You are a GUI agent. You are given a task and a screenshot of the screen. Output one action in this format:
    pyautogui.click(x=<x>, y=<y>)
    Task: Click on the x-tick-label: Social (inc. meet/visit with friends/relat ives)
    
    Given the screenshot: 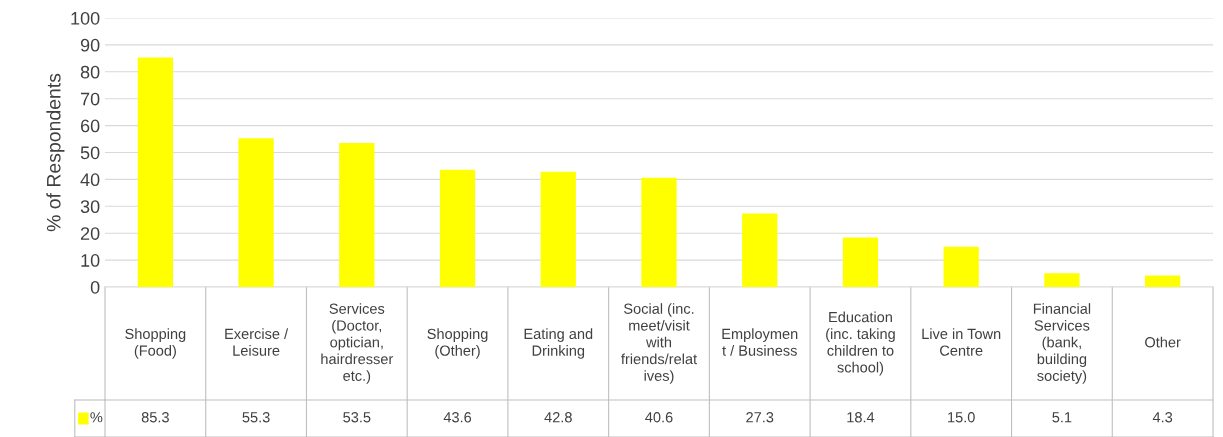 What is the action you would take?
    pyautogui.click(x=659, y=343)
    